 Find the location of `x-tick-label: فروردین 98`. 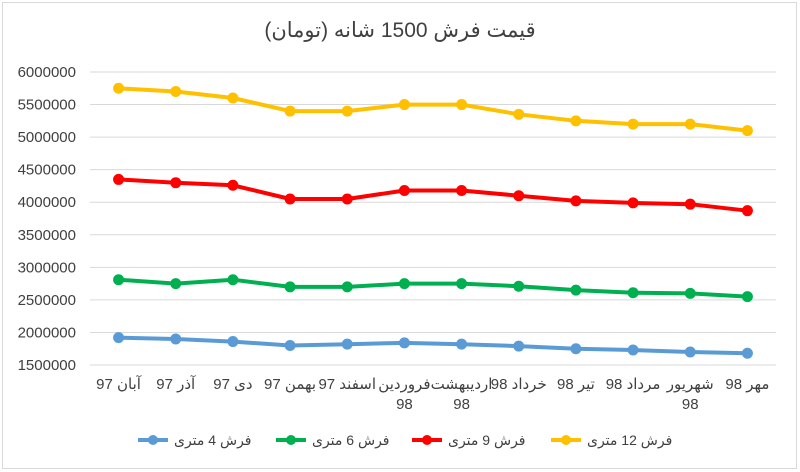

x-tick-label: فروردین 98 is located at coordinates (404, 394).